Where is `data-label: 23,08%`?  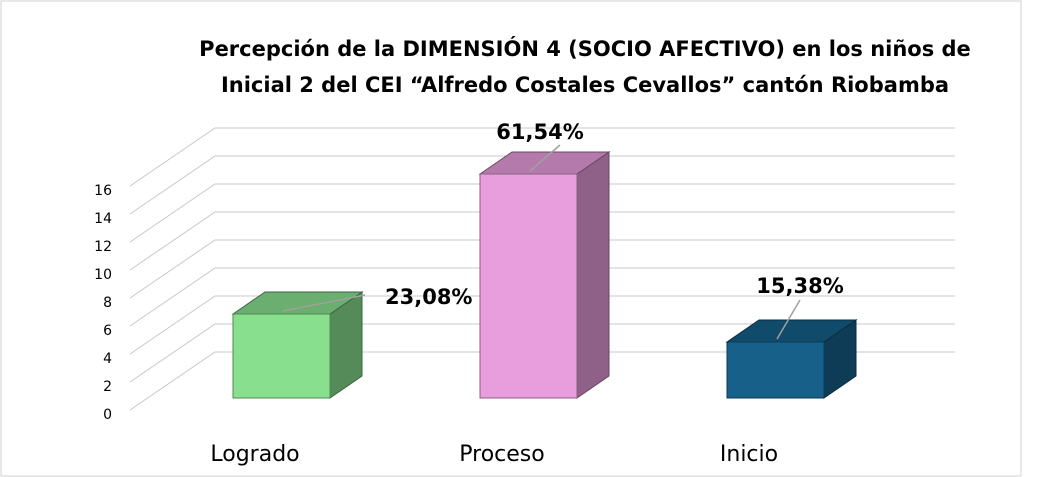
data-label: 23,08% is located at coordinates (428, 297).